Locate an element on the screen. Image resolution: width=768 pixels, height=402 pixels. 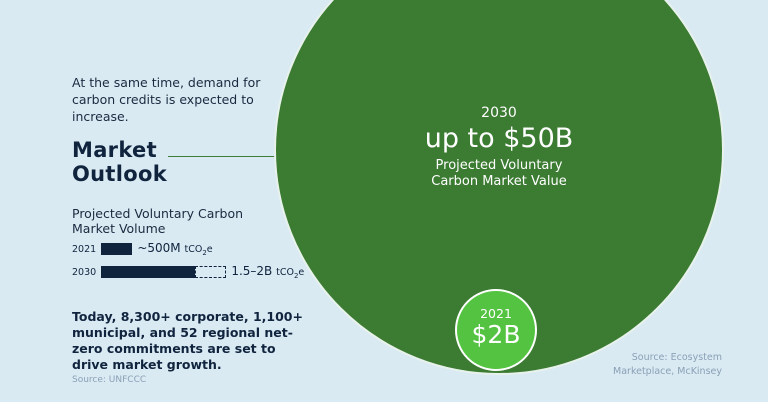
source-unfccc: Source: UNFCCC is located at coordinates (109, 380).